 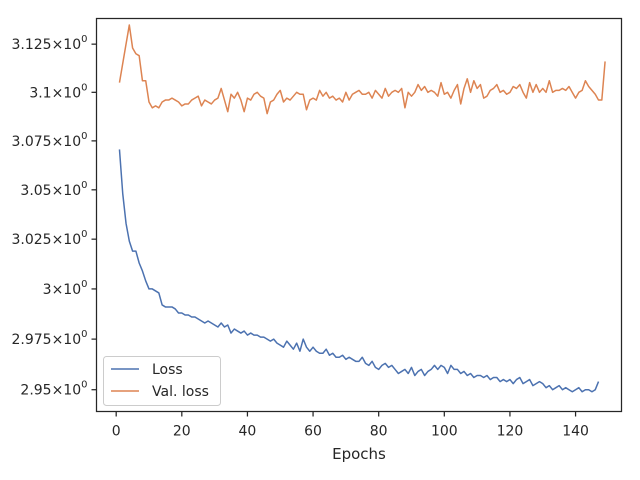 I want to click on y-tick-label: 3.125×100, so click(x=50, y=43).